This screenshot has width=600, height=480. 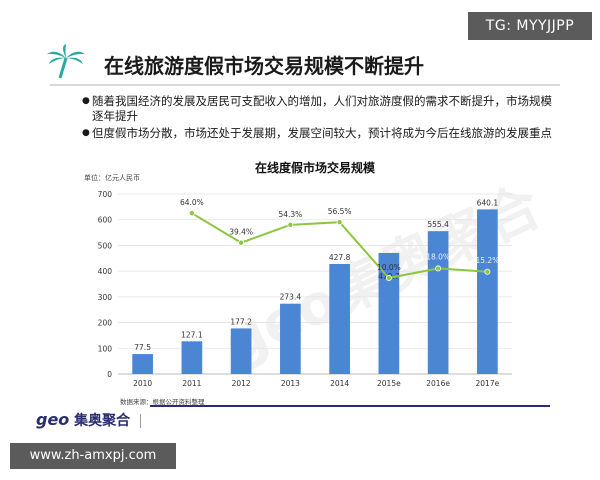 I want to click on growth-value-label: 10.0%, so click(x=389, y=267).